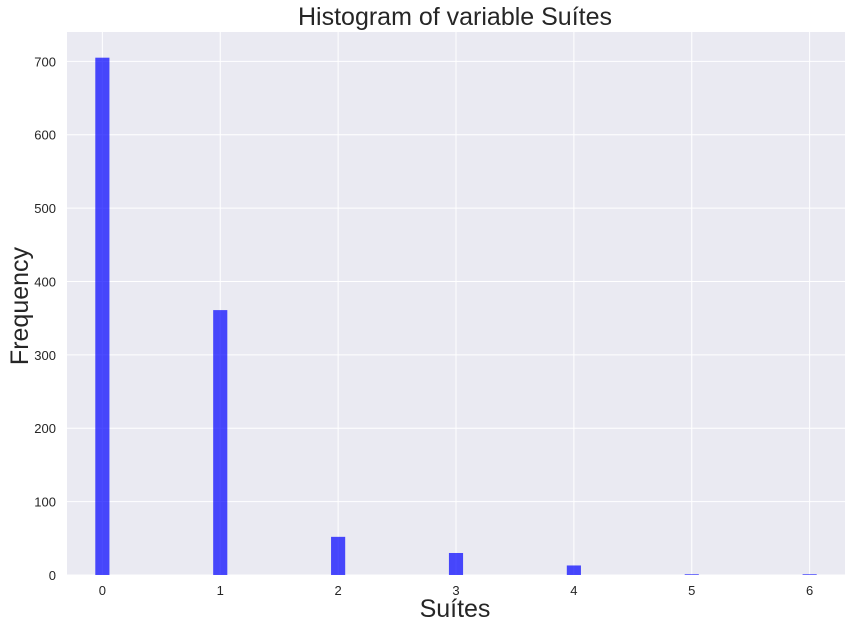  Describe the element at coordinates (45, 281) in the screenshot. I see `y-tick-label: 400` at that location.